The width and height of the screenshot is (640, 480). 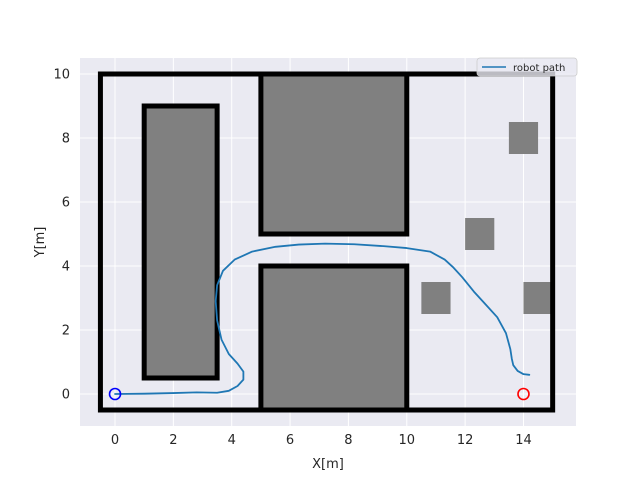 I want to click on x-tick-label: 2, so click(x=173, y=440).